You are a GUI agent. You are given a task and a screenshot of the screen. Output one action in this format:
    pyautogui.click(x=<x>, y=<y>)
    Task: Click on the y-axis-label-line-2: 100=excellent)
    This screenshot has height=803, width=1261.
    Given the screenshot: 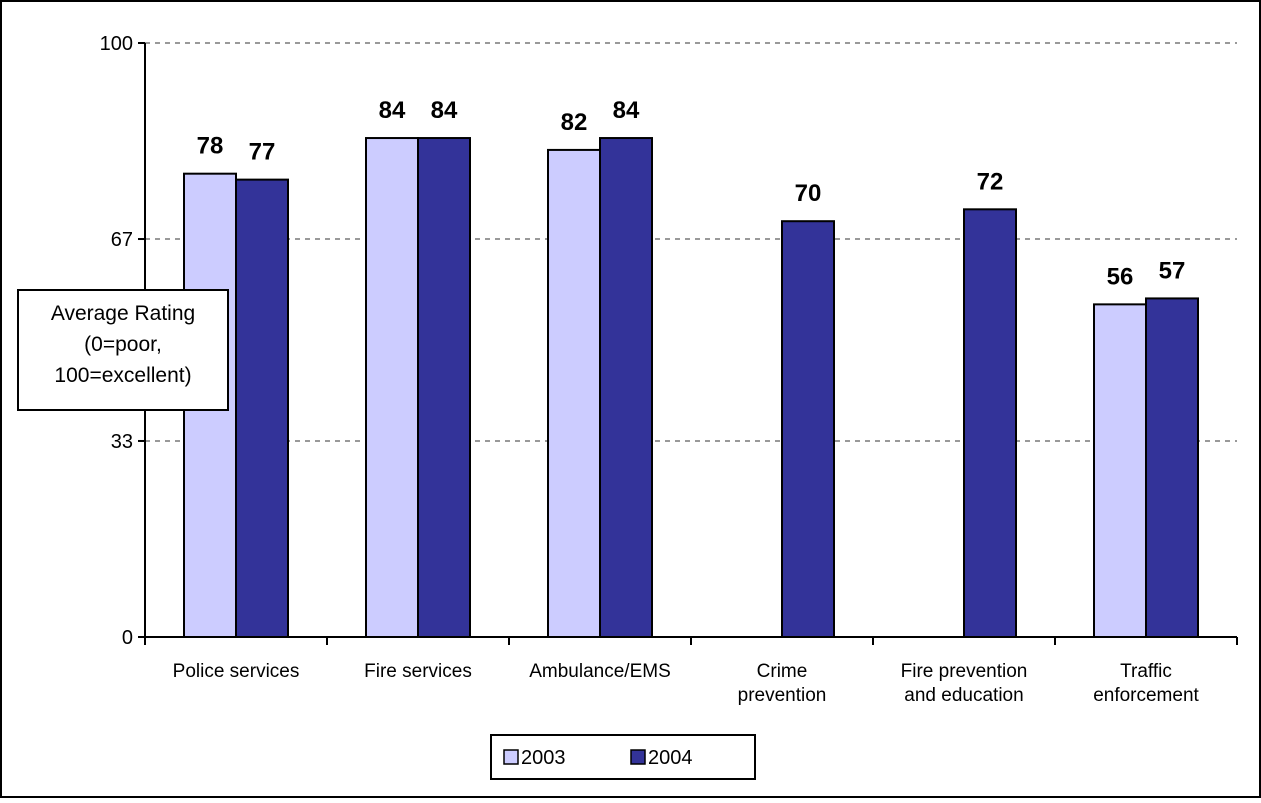 What is the action you would take?
    pyautogui.click(x=122, y=375)
    